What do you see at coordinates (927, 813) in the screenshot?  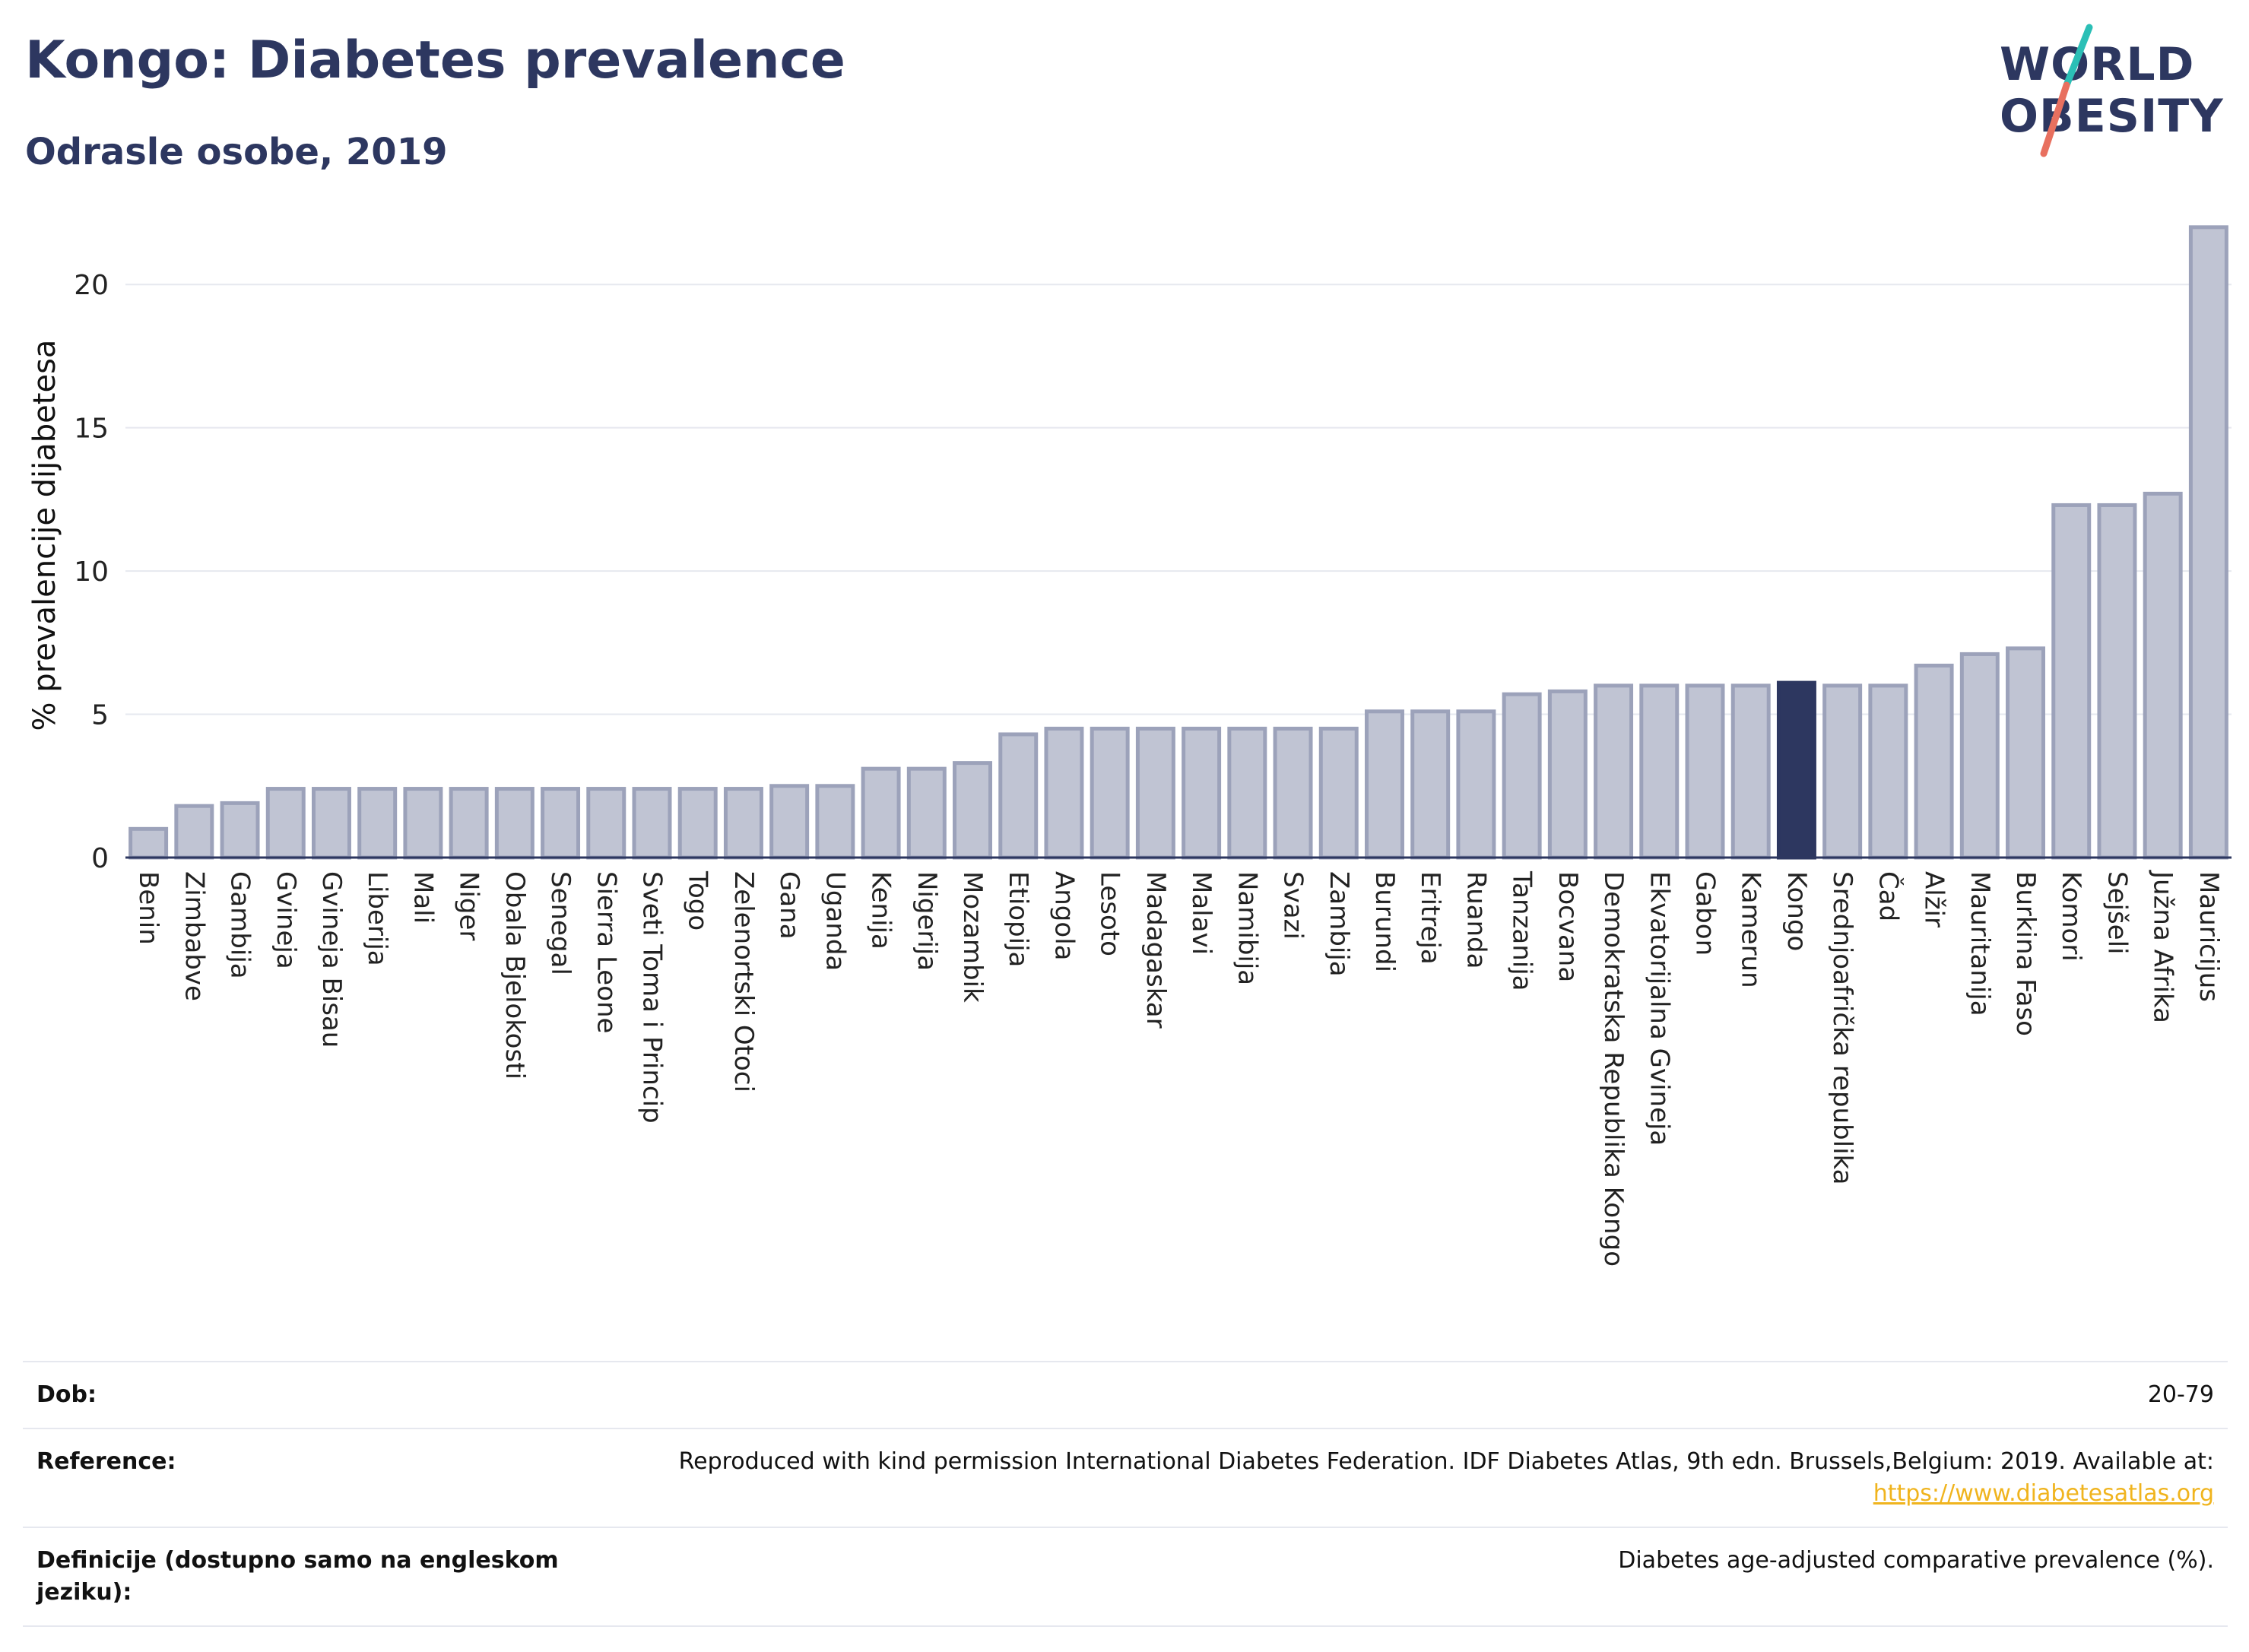 I see `bar-nigerija` at bounding box center [927, 813].